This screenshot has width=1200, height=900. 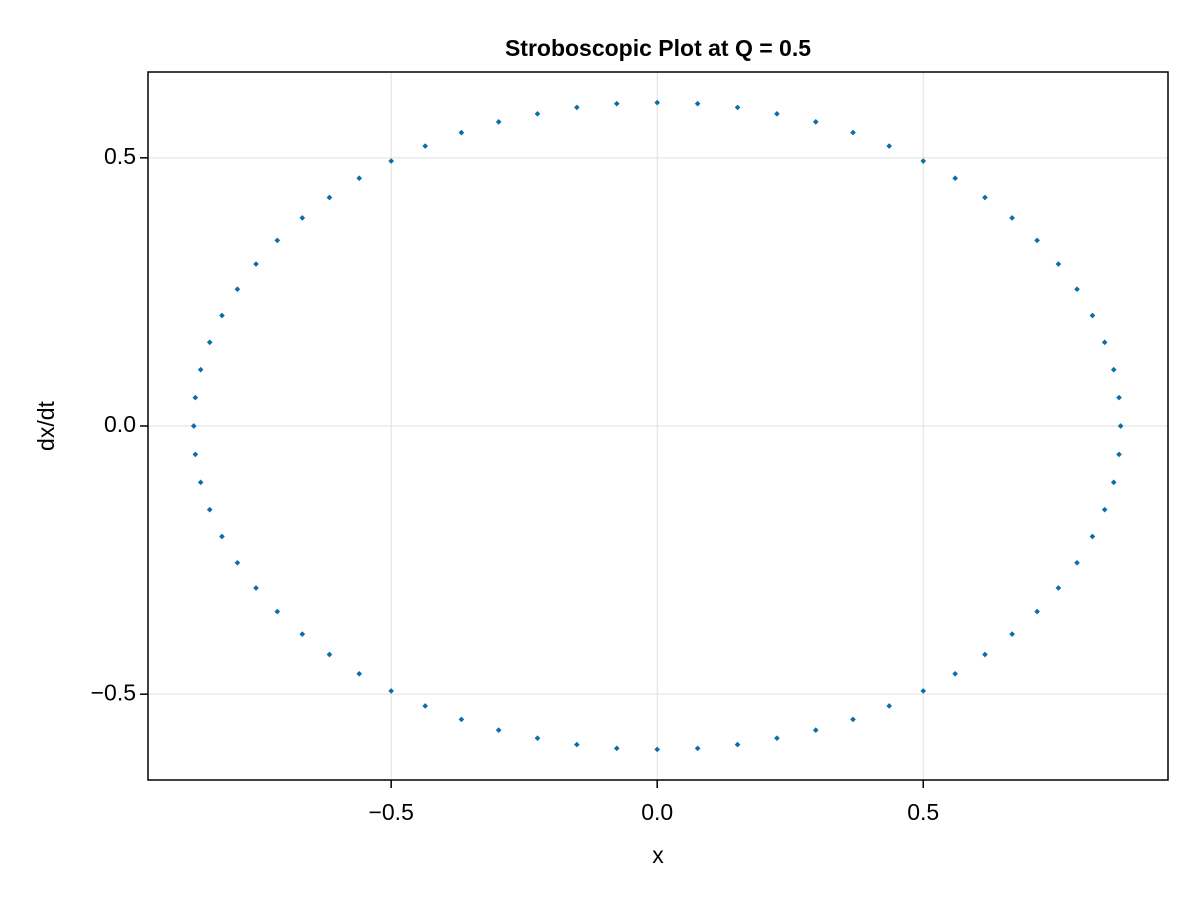 I want to click on x-axis-label: x, so click(x=658, y=855).